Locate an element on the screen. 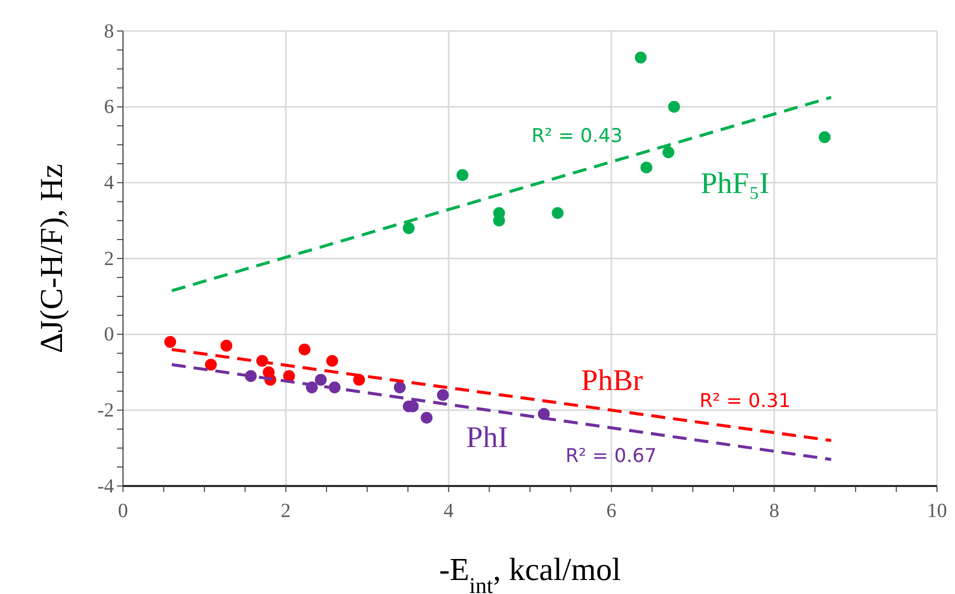 Image resolution: width=955 pixels, height=594 pixels. x-tick-label: 2 is located at coordinates (285, 511).